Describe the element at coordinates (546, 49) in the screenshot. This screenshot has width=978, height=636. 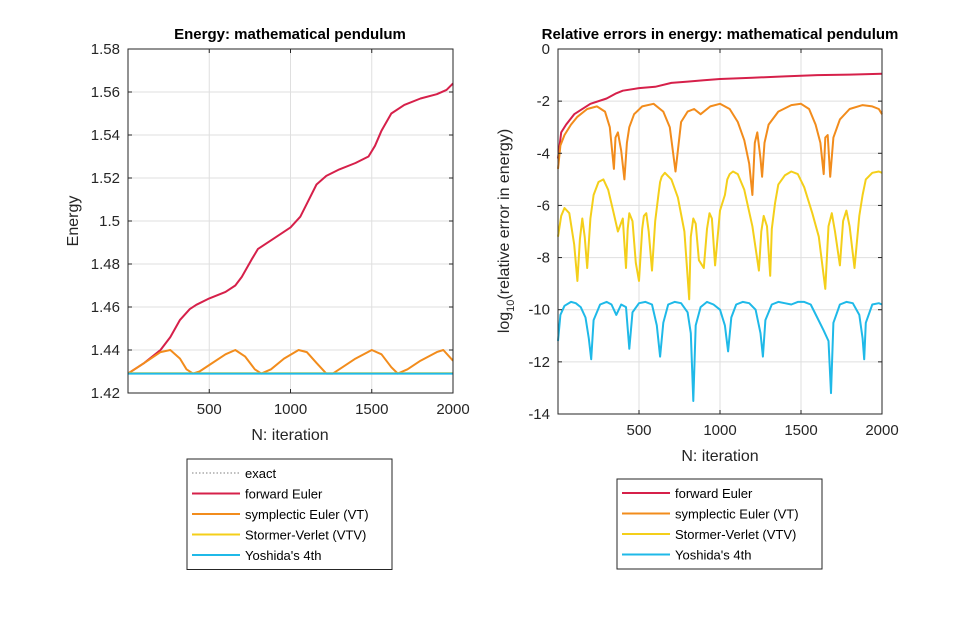
I see `y-tick-label: 0` at that location.